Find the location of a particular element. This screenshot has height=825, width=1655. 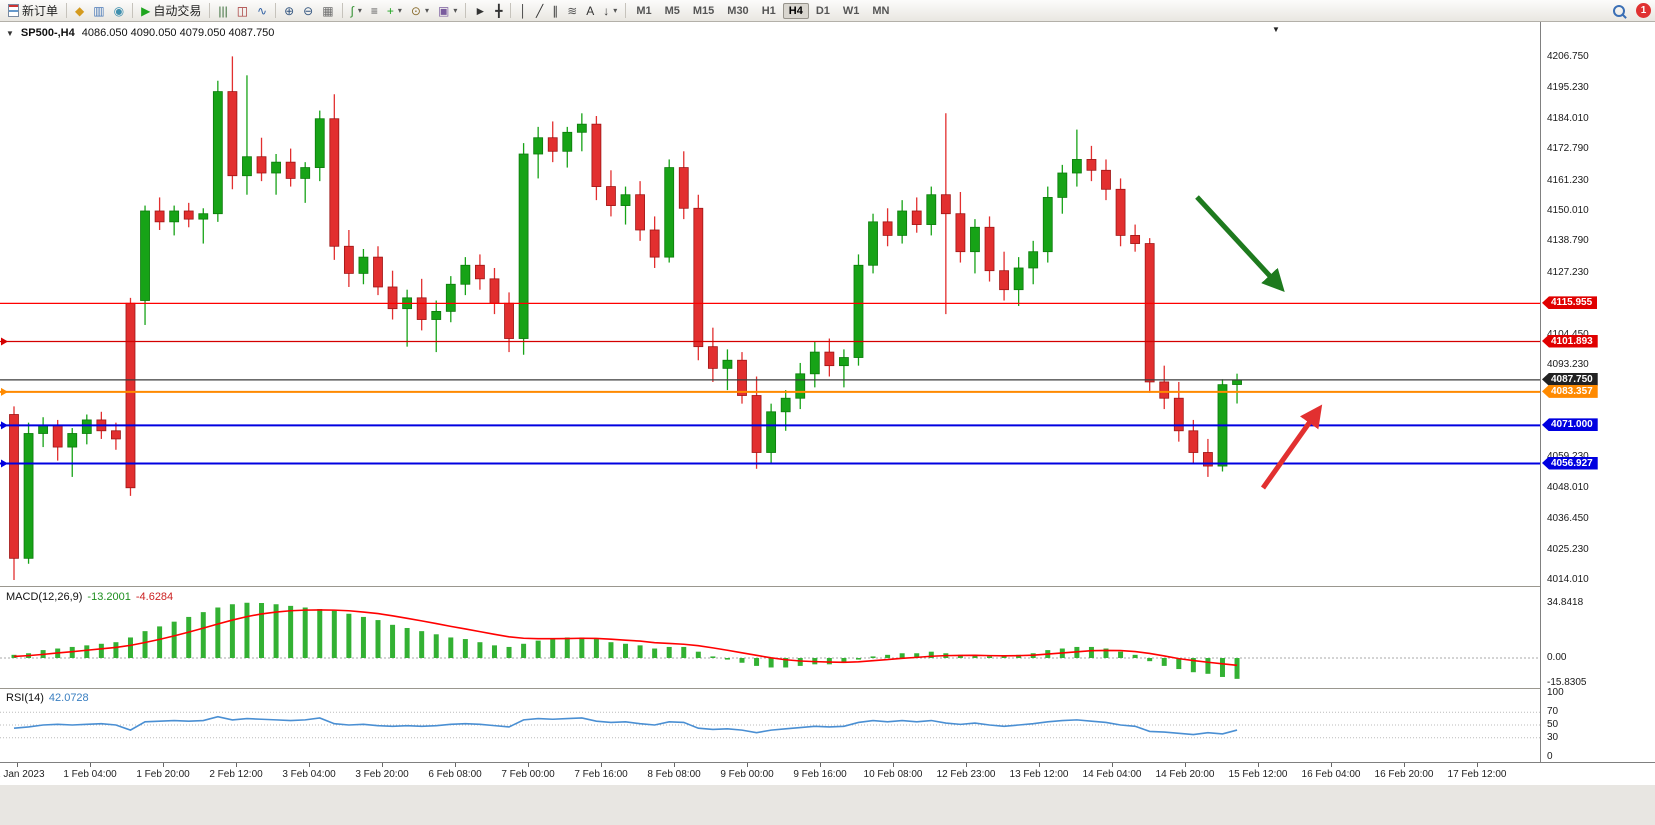

macd-indicator-label: MACD(12,26,9) -13.2001 -4.6284 is located at coordinates (89, 597).